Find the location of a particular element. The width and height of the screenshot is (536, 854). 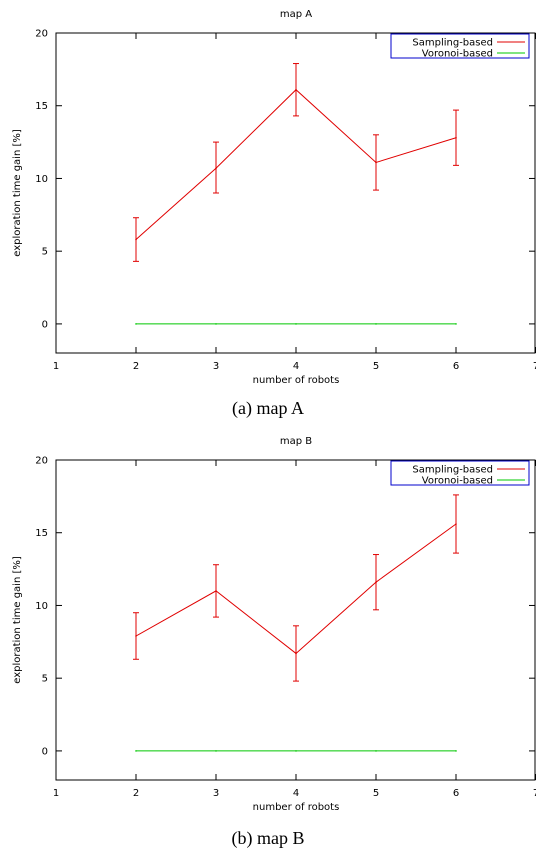

caption-a: (a) map A is located at coordinates (268, 408).